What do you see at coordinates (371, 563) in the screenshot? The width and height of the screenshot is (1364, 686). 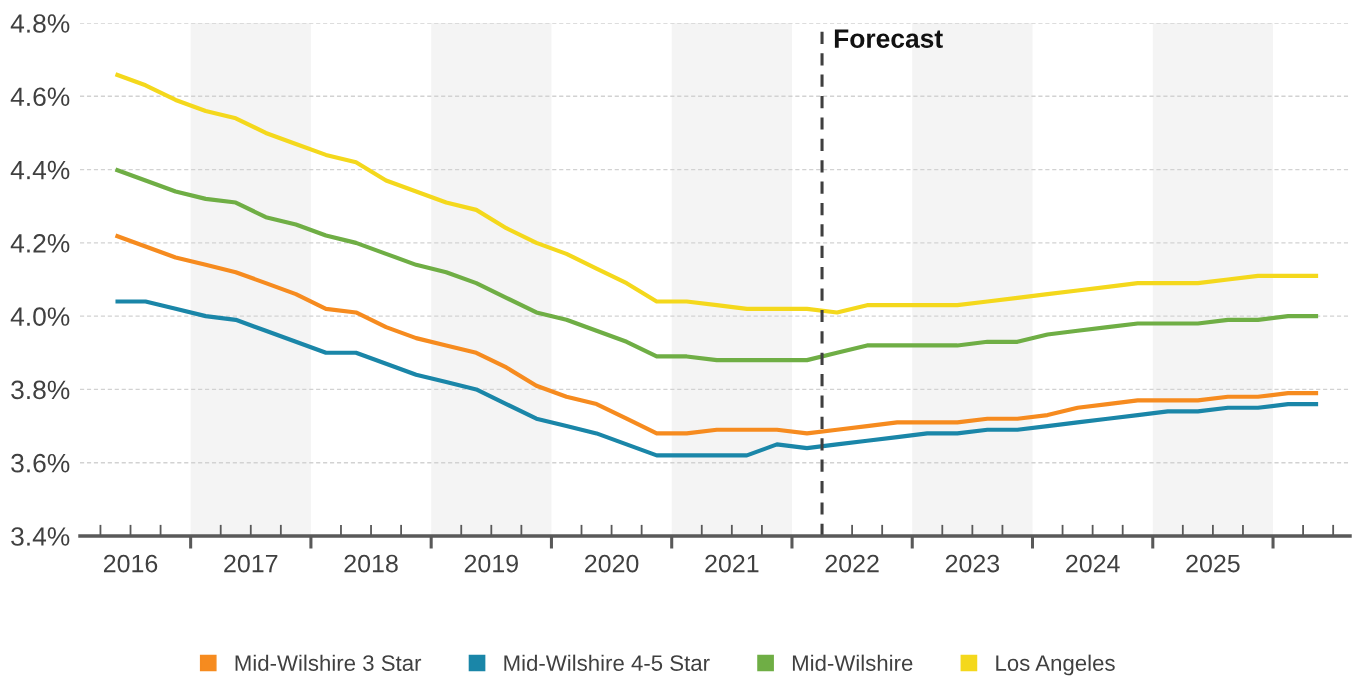 I see `x-tick-label: 2018` at bounding box center [371, 563].